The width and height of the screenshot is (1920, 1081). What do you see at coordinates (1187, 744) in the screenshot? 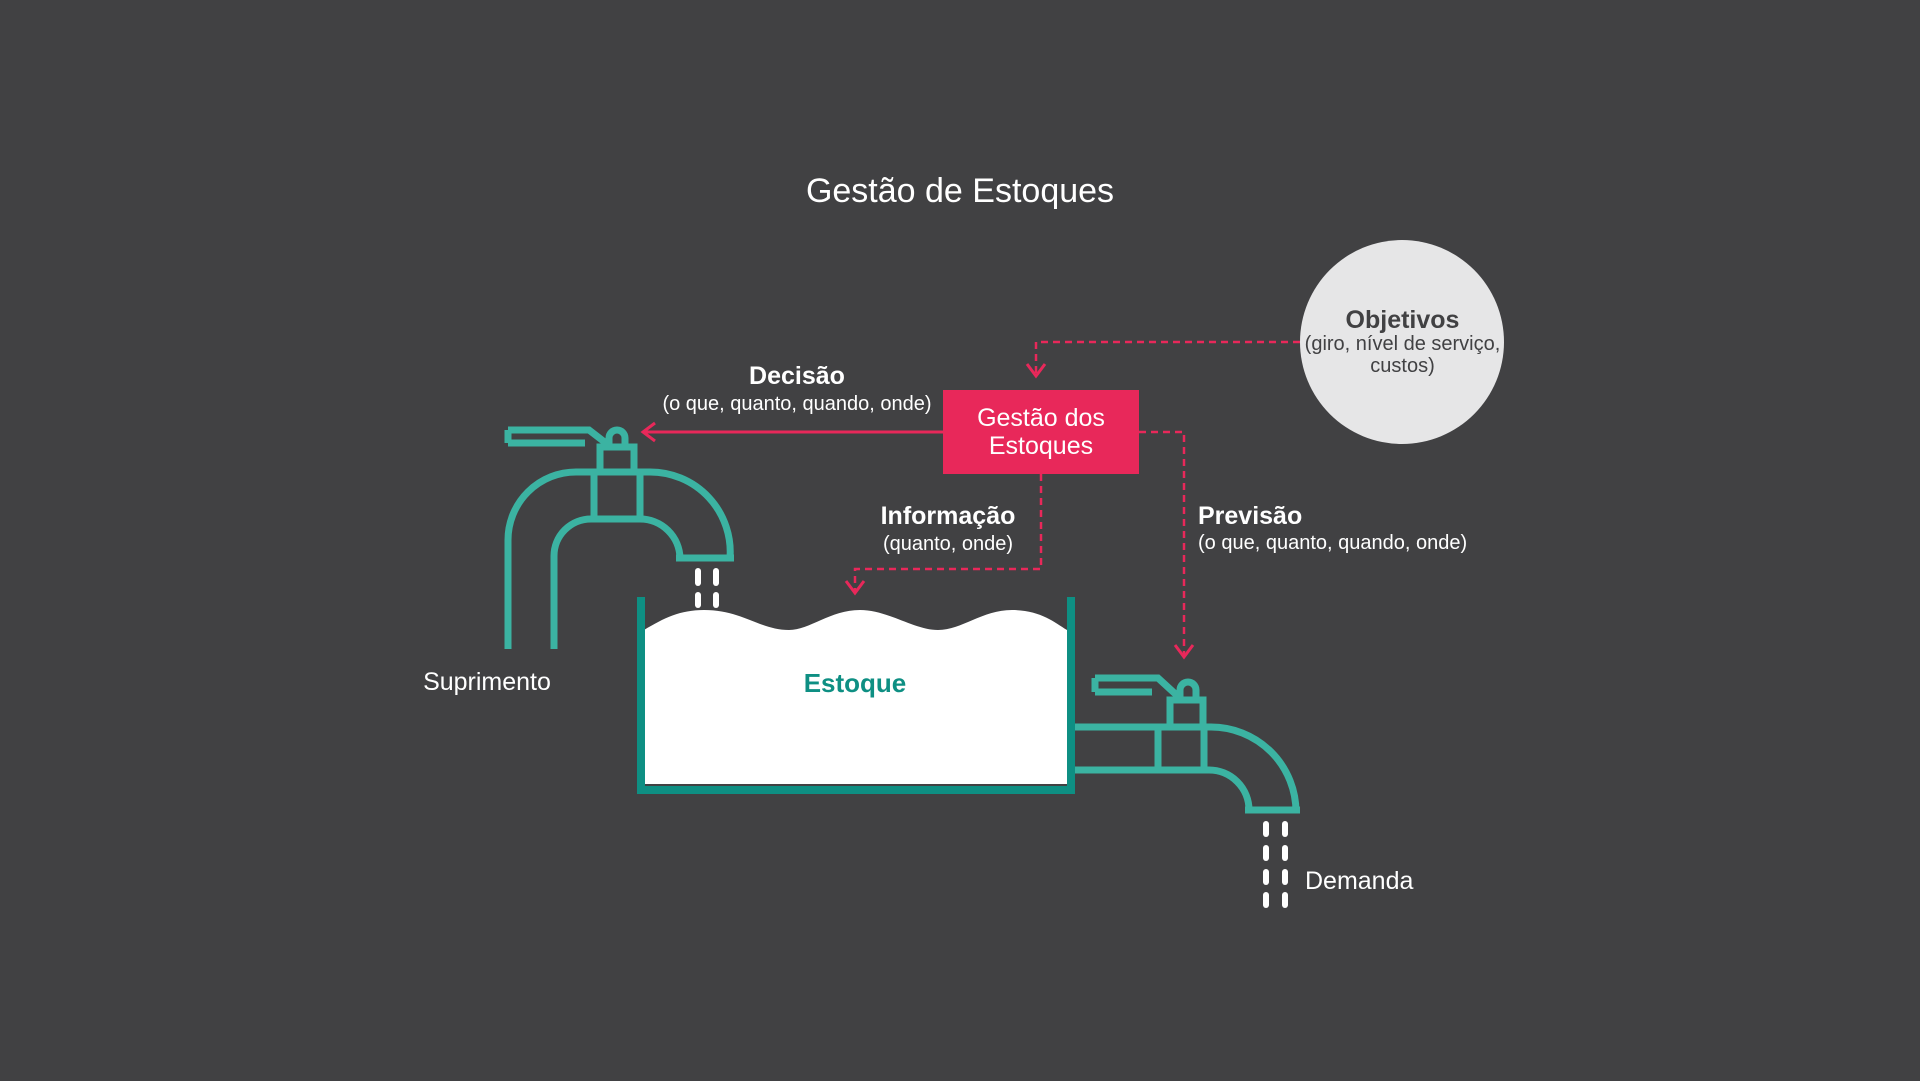
I see `demand-faucet-icon` at bounding box center [1187, 744].